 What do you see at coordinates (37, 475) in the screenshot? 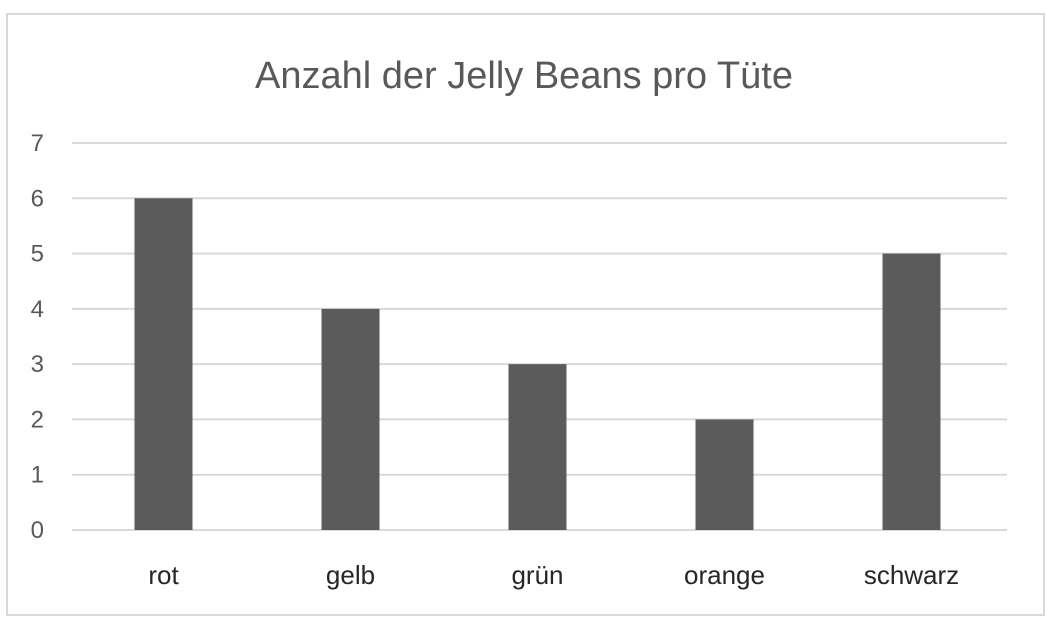
I see `y-tick-label: 1` at bounding box center [37, 475].